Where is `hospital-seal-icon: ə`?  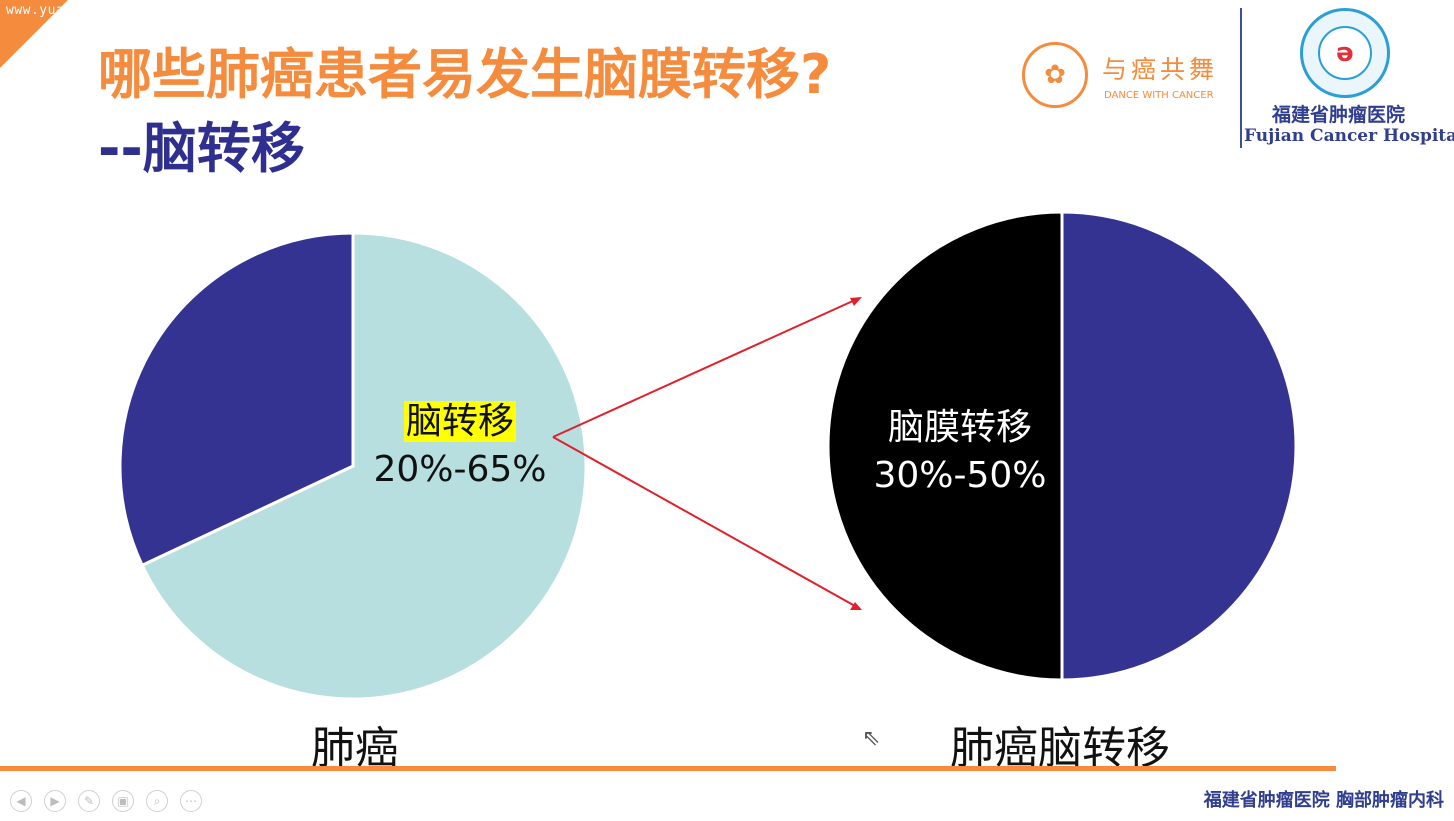 hospital-seal-icon: ə is located at coordinates (1345, 53).